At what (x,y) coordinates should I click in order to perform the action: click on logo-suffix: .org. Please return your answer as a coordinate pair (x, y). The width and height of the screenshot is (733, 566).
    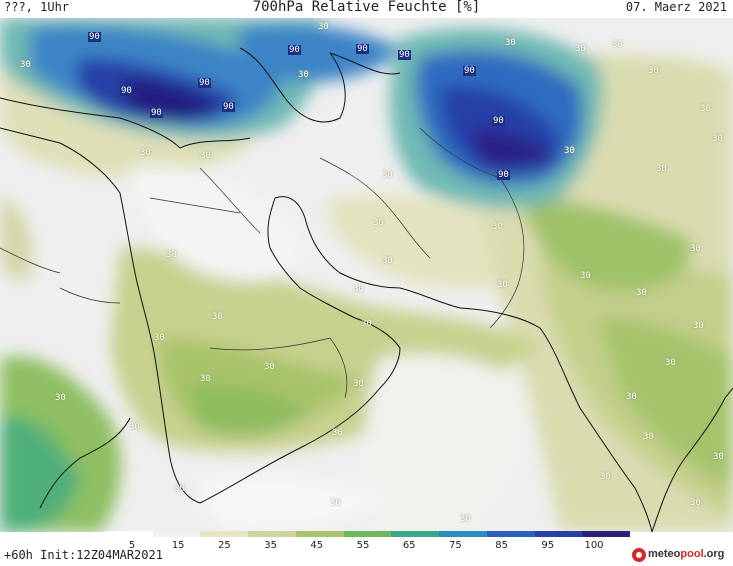
    Looking at the image, I should click on (714, 554).